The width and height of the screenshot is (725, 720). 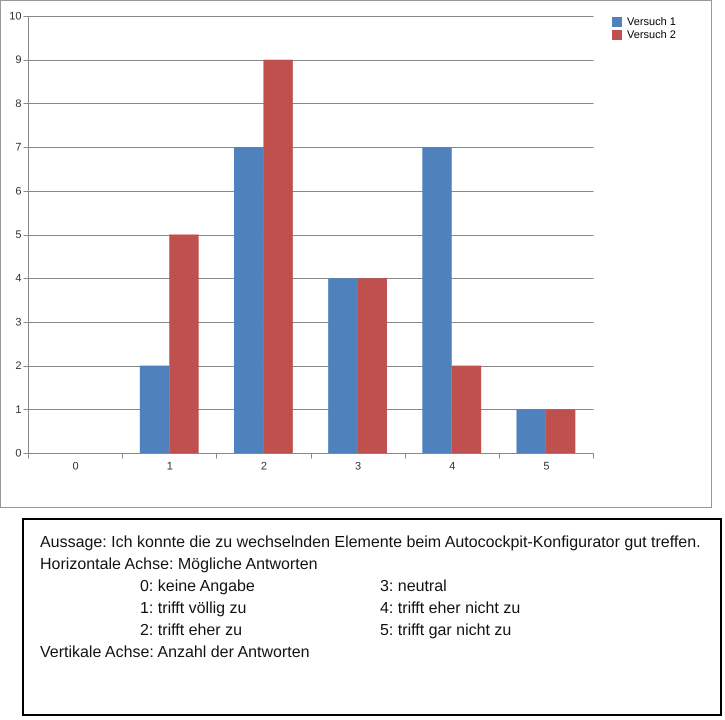 What do you see at coordinates (263, 466) in the screenshot?
I see `x-tick-label: 2` at bounding box center [263, 466].